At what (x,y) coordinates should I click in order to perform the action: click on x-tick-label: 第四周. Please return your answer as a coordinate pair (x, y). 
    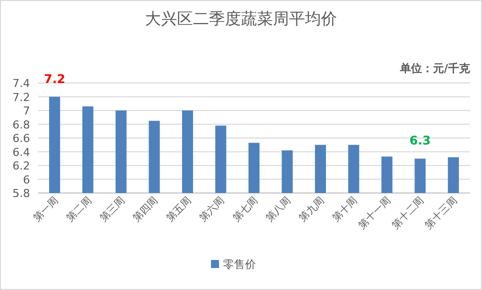
    Looking at the image, I should click on (145, 209).